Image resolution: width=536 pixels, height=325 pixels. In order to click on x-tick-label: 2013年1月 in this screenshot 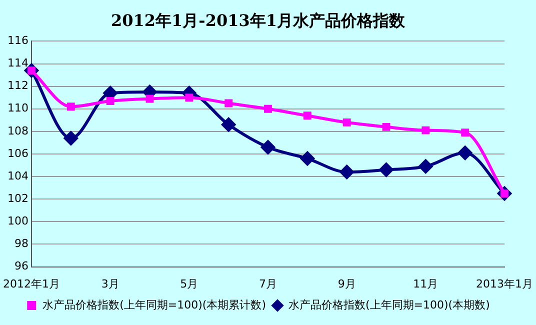, I will do `click(505, 283)`.